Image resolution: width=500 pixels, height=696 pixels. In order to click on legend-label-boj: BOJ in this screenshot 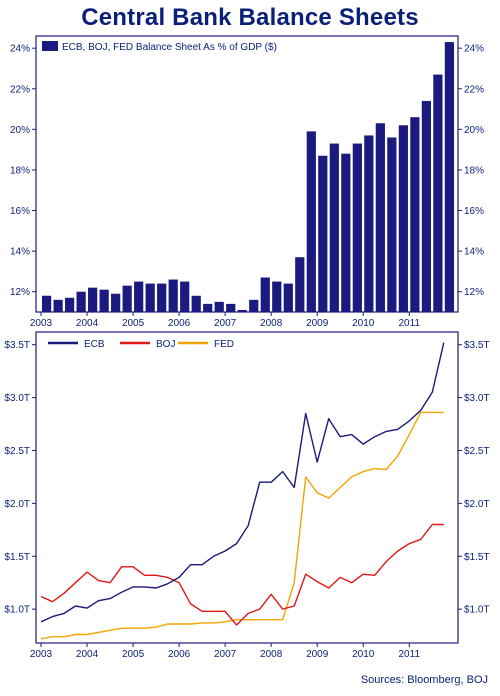, I will do `click(165, 344)`.